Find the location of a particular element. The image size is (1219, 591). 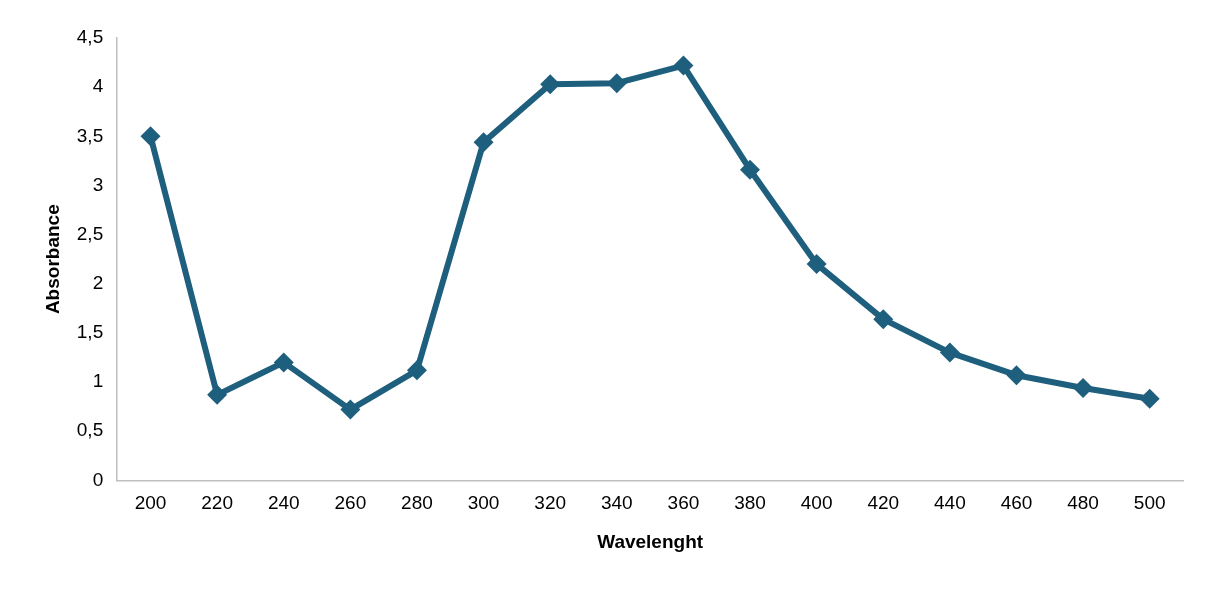

x-axis-title: Wavelenght is located at coordinates (650, 541).